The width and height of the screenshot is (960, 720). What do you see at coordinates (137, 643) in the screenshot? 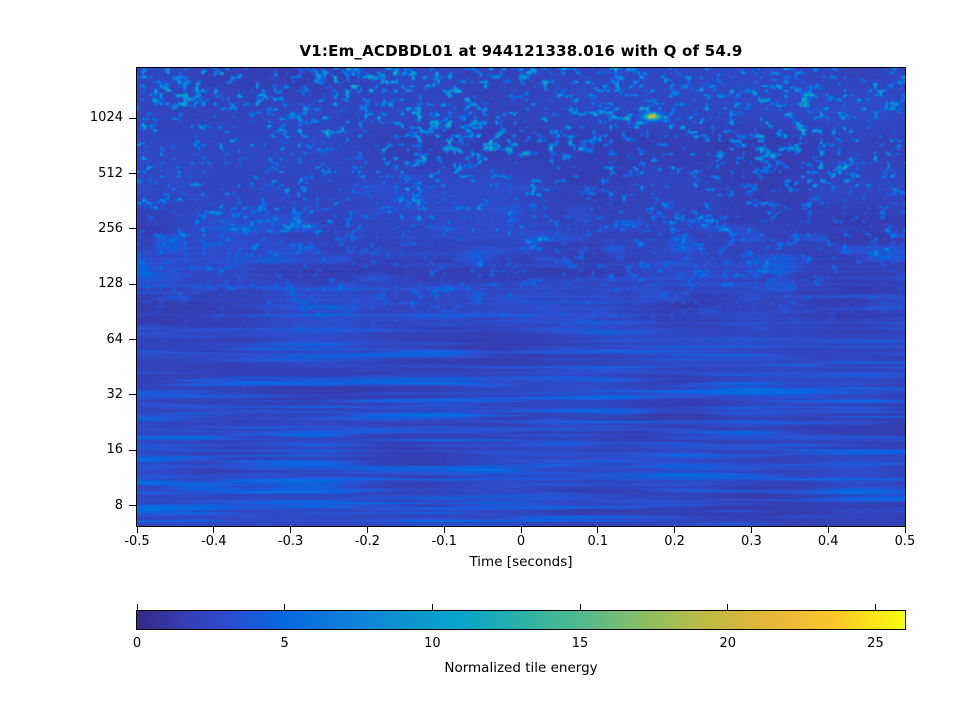
I see `colorbar-tick-label: 0` at bounding box center [137, 643].